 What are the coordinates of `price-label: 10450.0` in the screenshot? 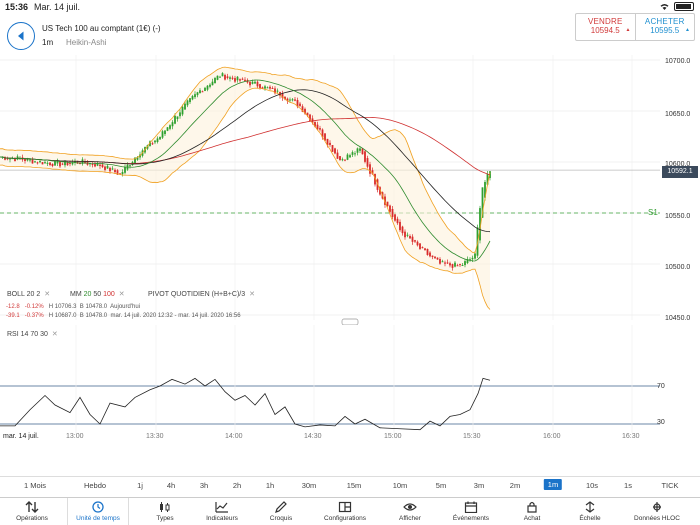 It's located at (677, 318).